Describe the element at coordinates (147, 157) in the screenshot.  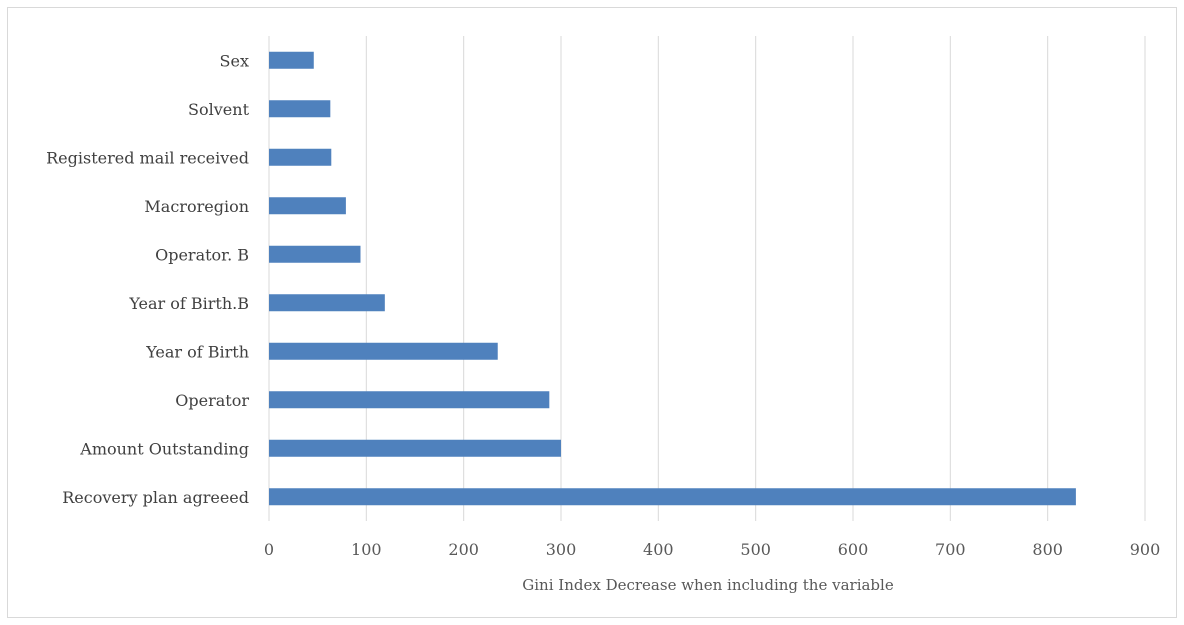
I see `category-label: Registered mail received` at that location.